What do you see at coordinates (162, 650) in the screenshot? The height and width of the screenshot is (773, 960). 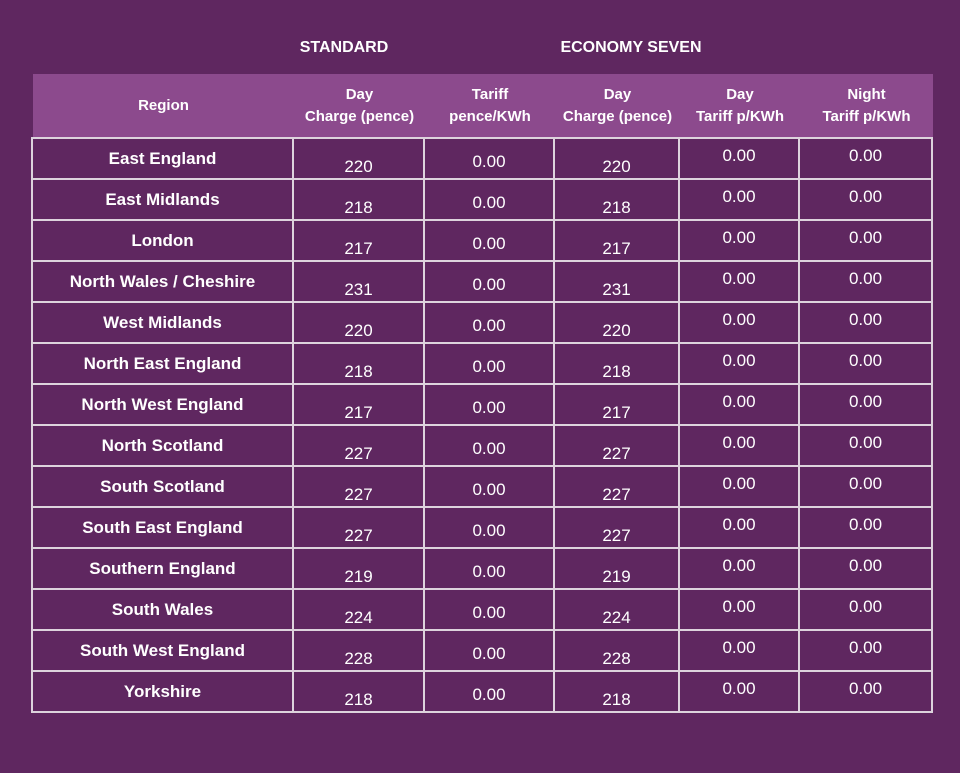 I see `table-cell: South West England` at bounding box center [162, 650].